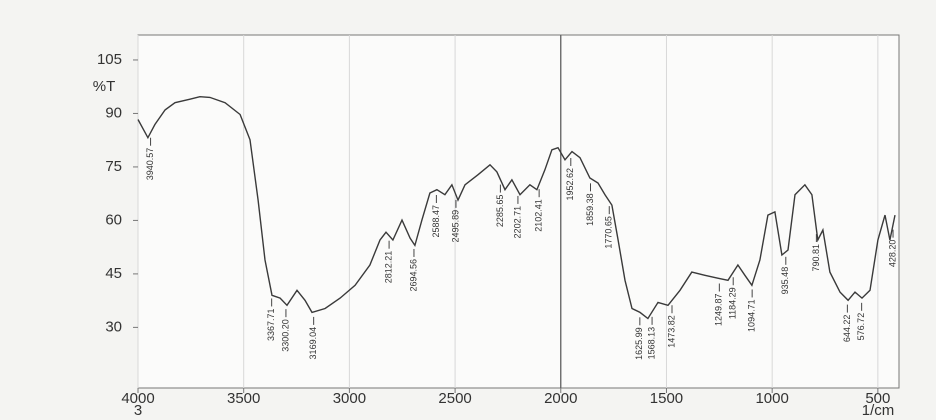 This screenshot has width=936, height=420. Describe the element at coordinates (285, 335) in the screenshot. I see `peak-label: 3300.20` at that location.